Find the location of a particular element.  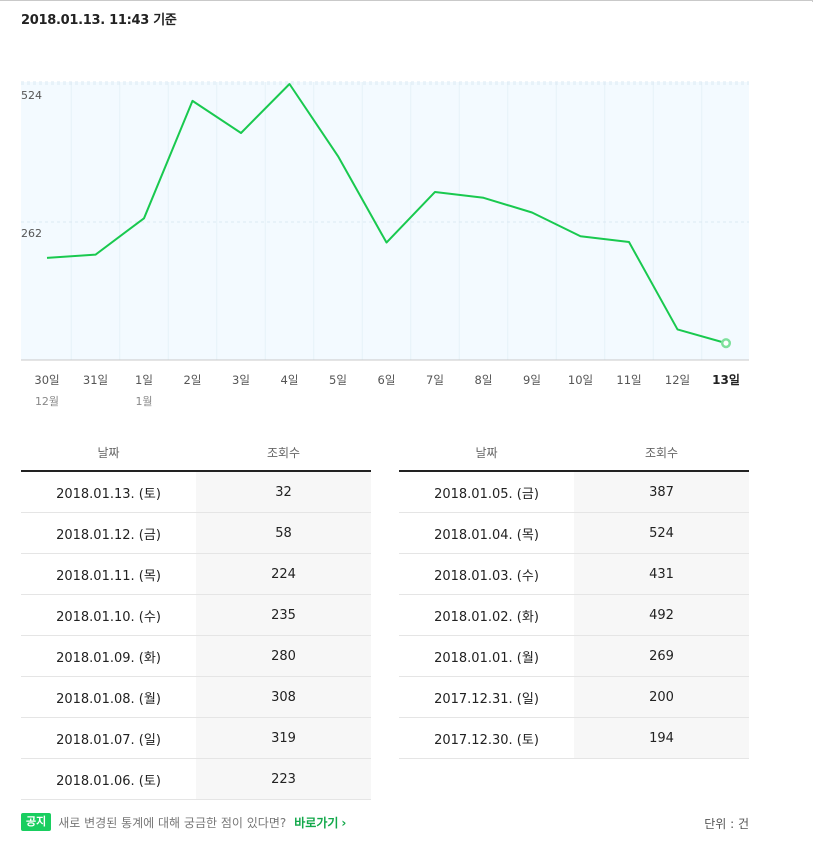

notice-text: 새로 변경된 통계에 대해 궁금한 점이 있다면? is located at coordinates (172, 822).